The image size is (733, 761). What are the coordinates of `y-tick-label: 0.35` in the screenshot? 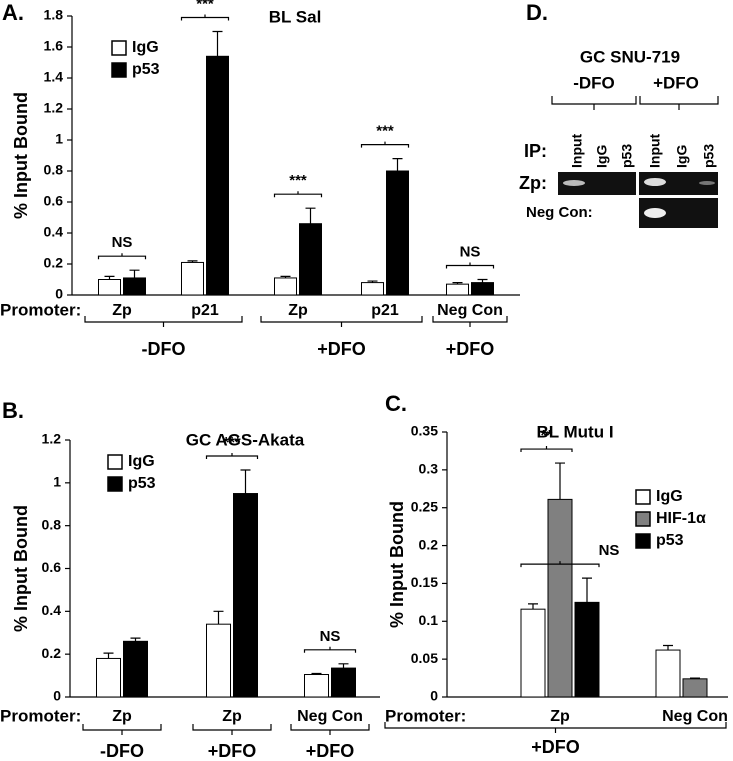 It's located at (424, 431).